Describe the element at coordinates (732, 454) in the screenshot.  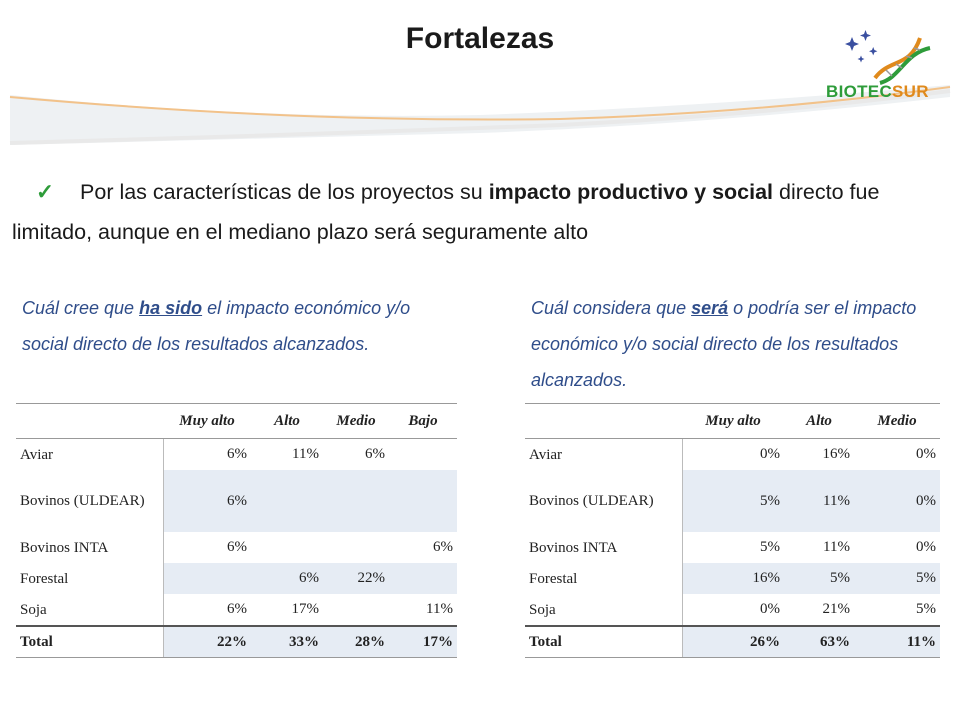
I see `table-row: Aviar 0% 16% 0%` at that location.